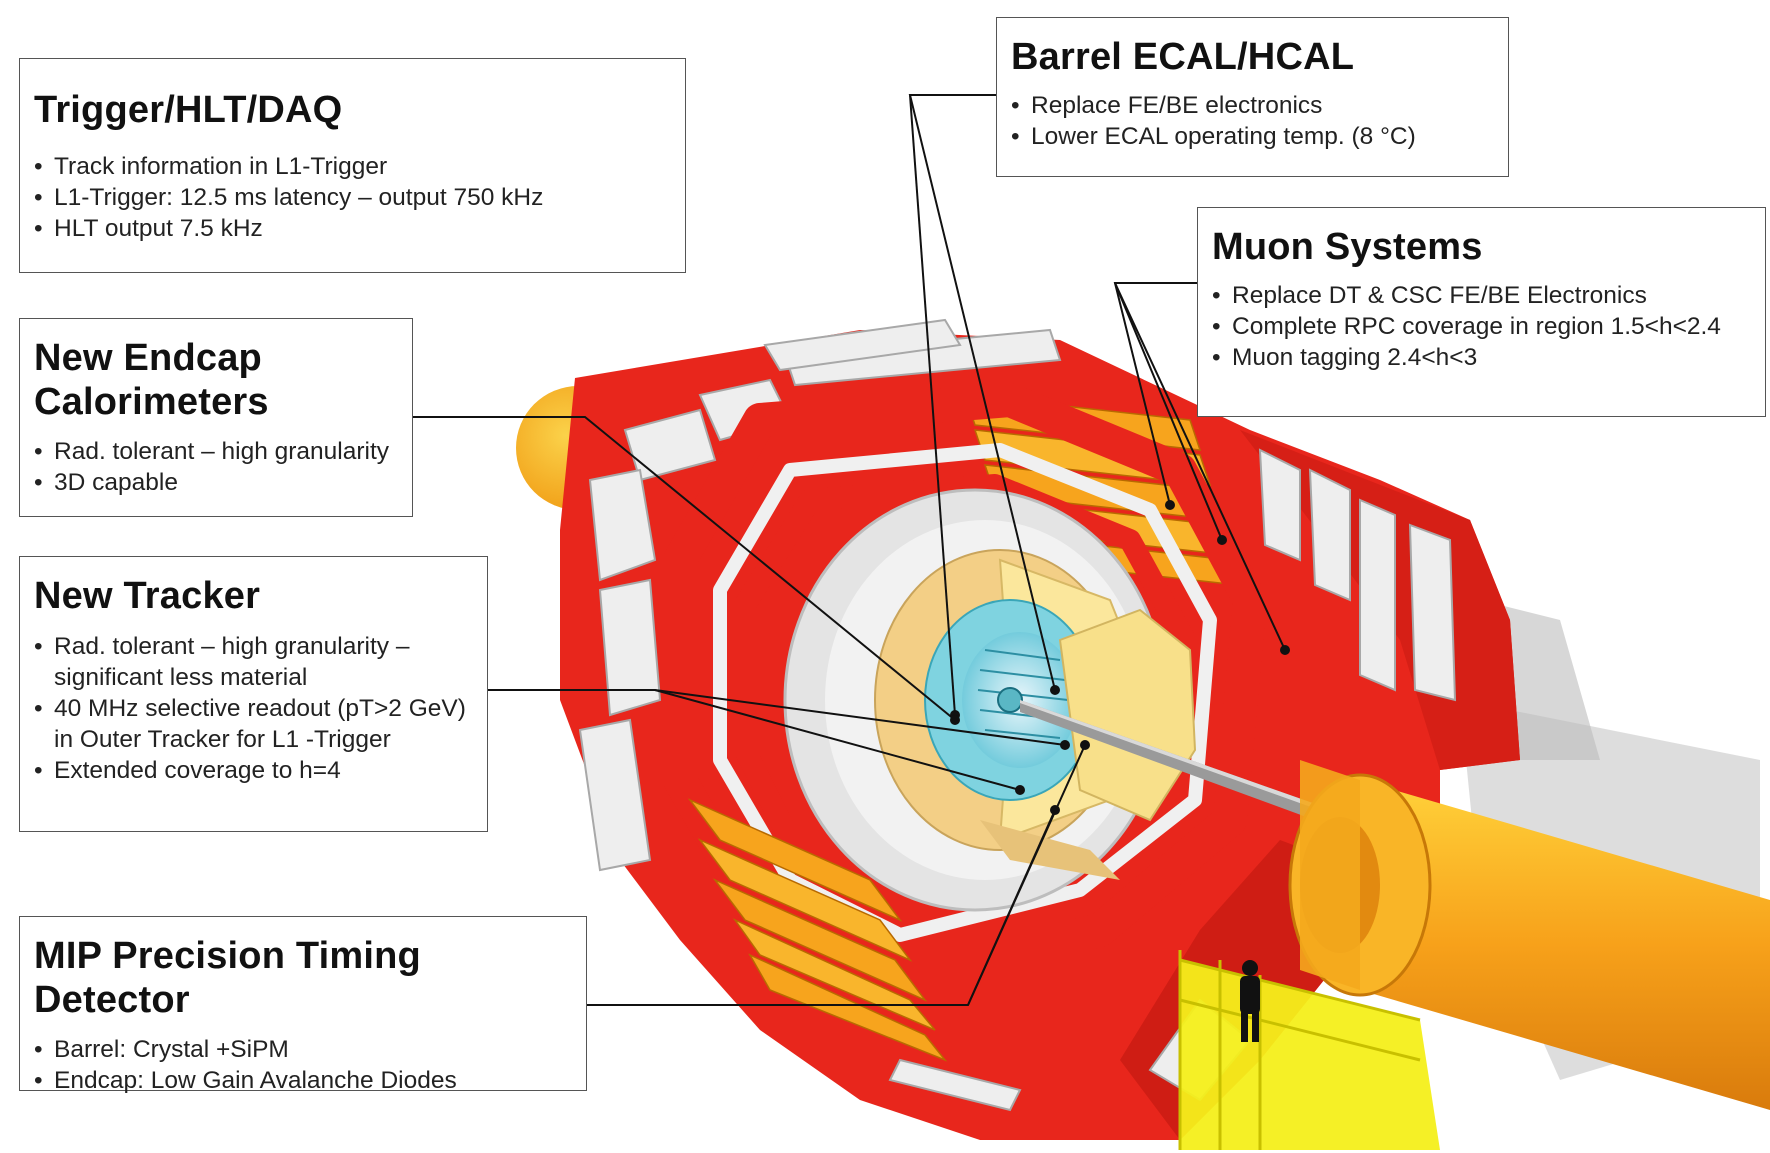  What do you see at coordinates (216, 482) in the screenshot?
I see `callout-bullet: 3D capable` at bounding box center [216, 482].